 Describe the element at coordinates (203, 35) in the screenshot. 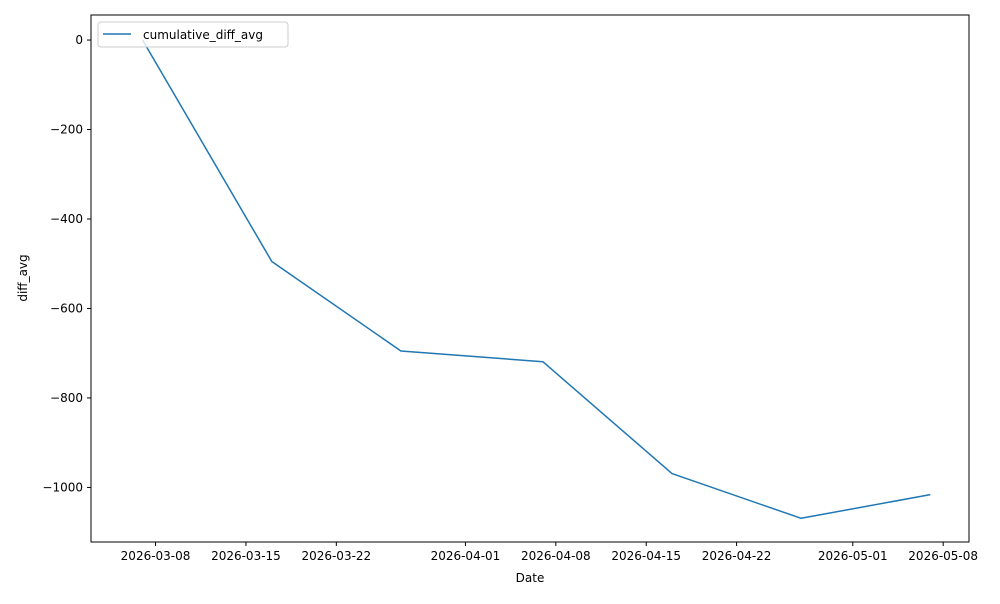

I see `legend-label: cumulative_diff_avg` at that location.